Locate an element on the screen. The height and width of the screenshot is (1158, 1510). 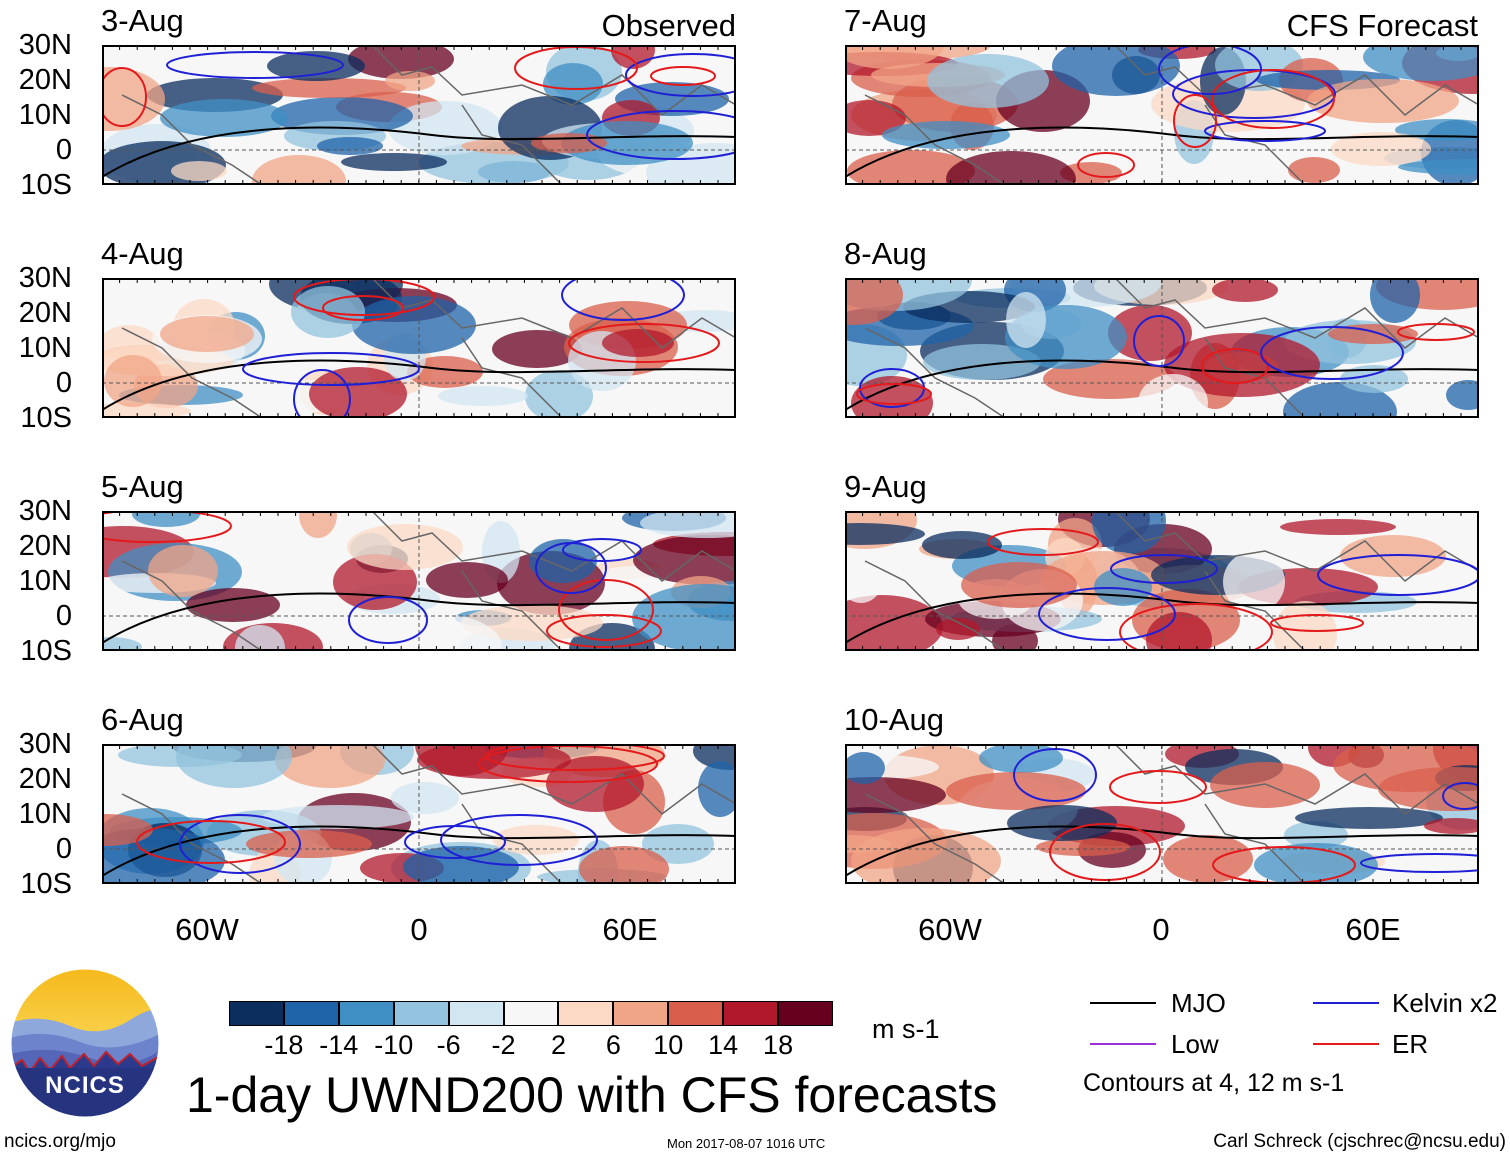
colorbar-tick-label: -6 is located at coordinates (448, 1045).